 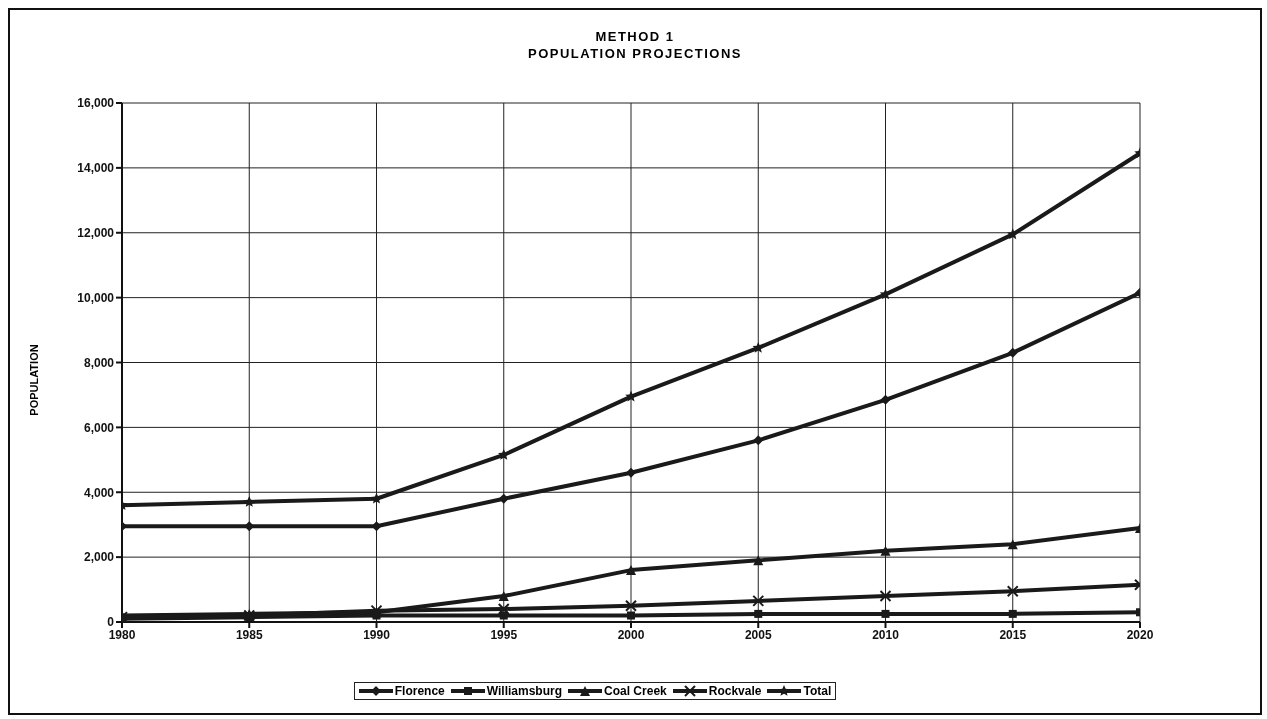 What do you see at coordinates (111, 622) in the screenshot?
I see `y-tick-label: 0` at bounding box center [111, 622].